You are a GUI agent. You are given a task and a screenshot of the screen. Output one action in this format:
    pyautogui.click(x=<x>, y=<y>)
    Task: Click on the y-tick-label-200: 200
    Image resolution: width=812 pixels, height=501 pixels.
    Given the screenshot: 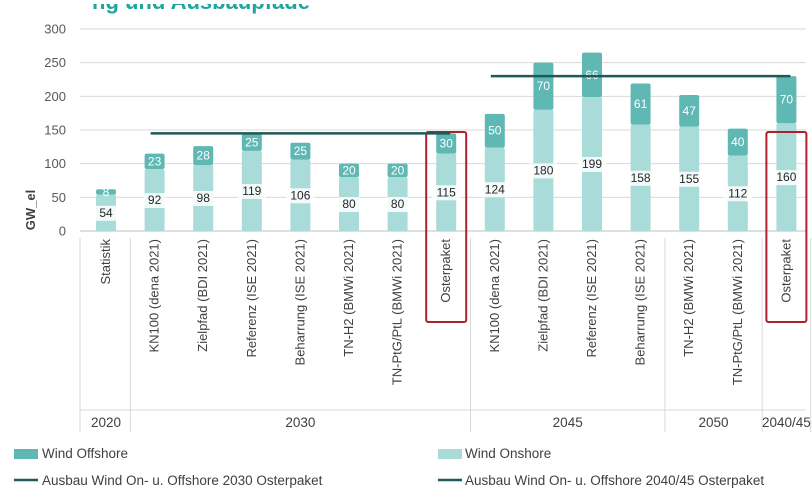 What is the action you would take?
    pyautogui.click(x=55, y=96)
    